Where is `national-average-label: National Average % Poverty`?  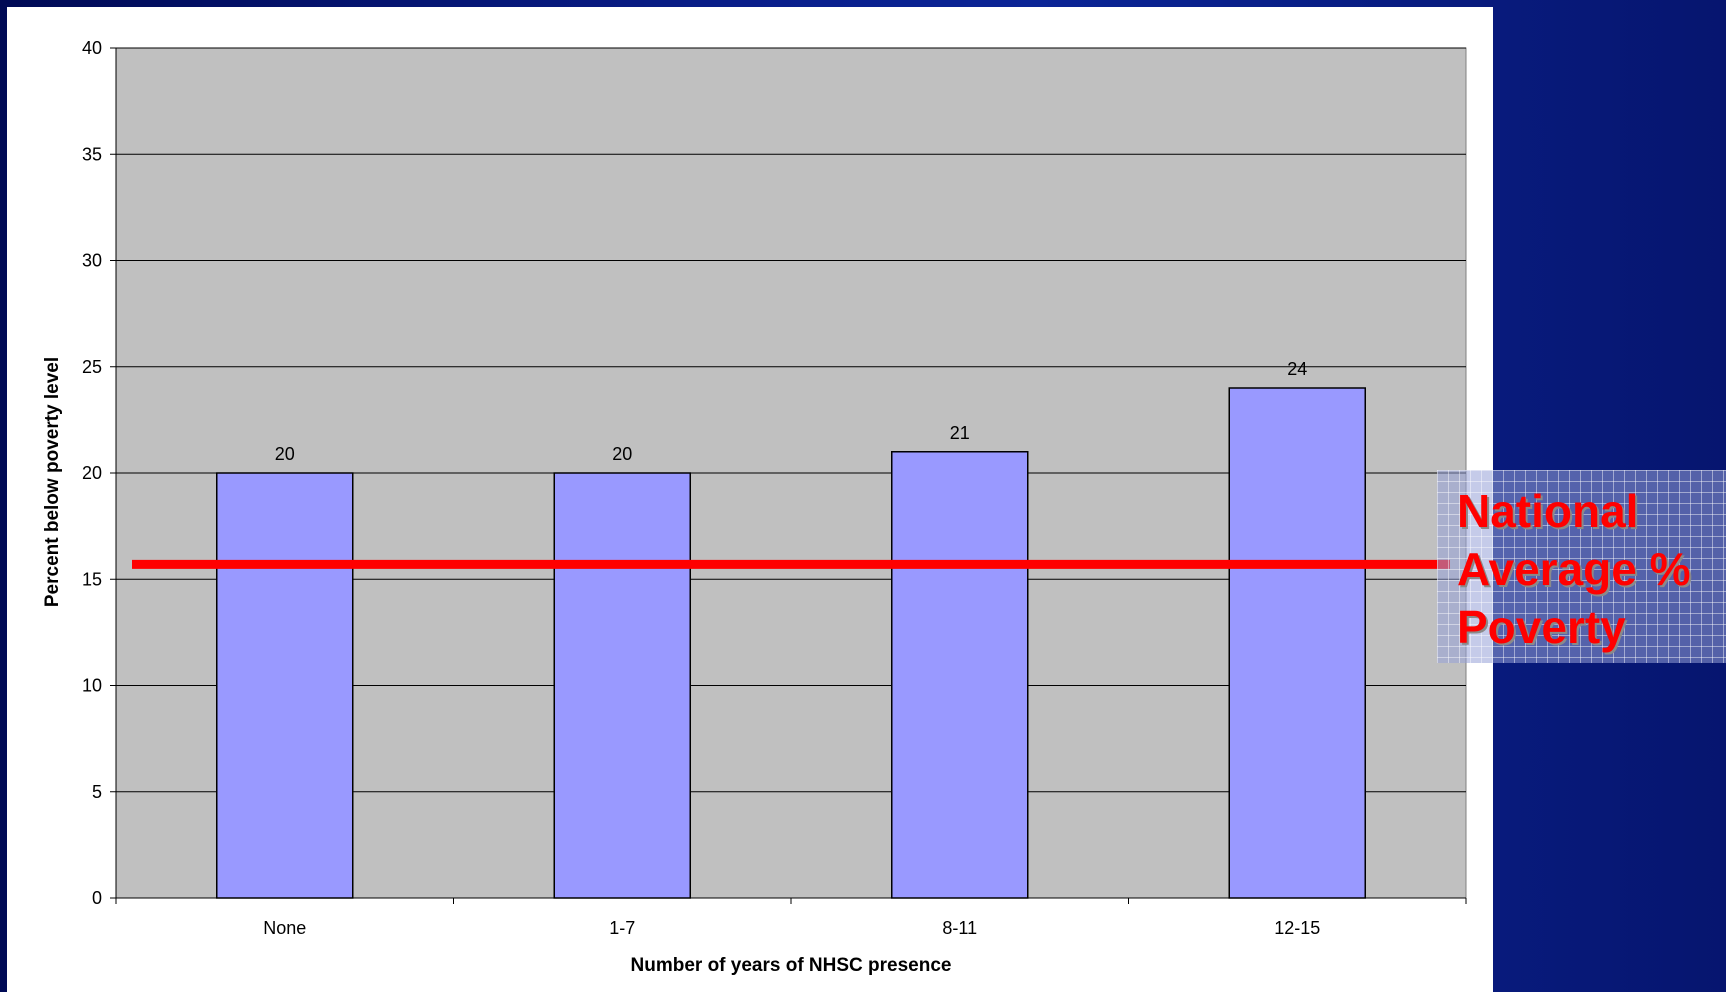
national-average-label: National Average % Poverty is located at coordinates (1587, 569).